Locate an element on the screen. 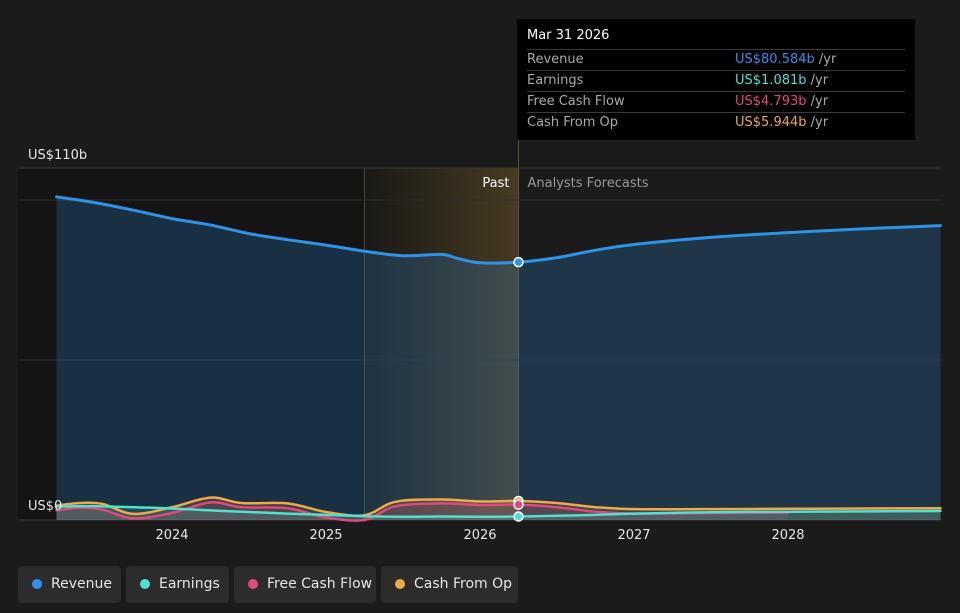 The width and height of the screenshot is (960, 613). tooltip-row-cash-from-op: Cash From Op US$5.944b /yr is located at coordinates (716, 122).